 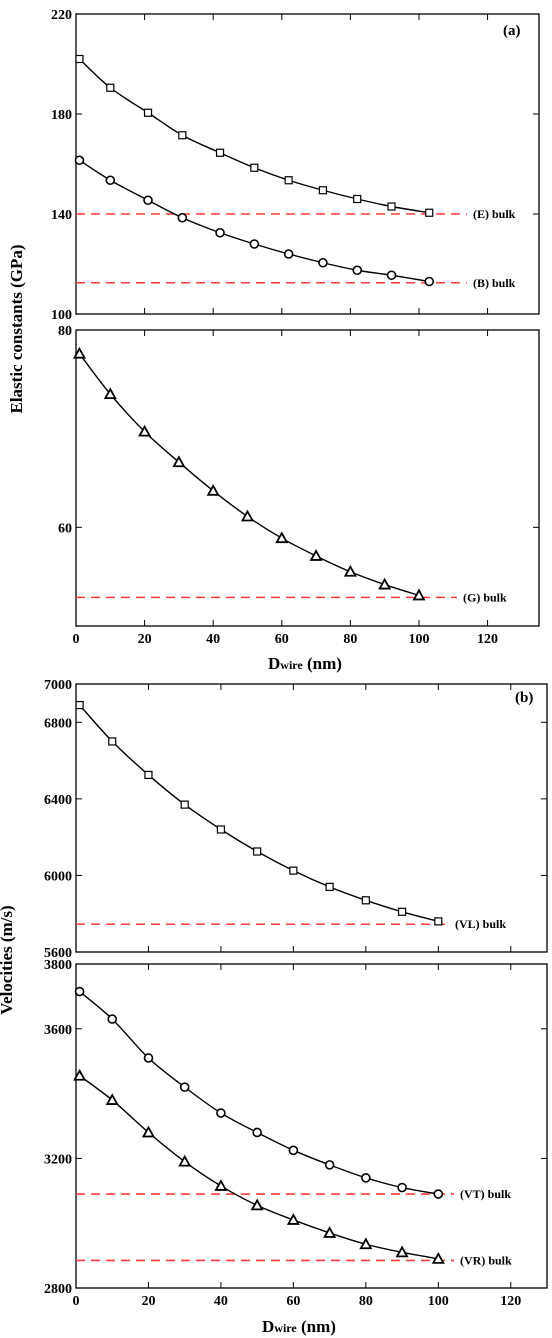 What do you see at coordinates (259, 813) in the screenshot?
I see `series-line-v_l` at bounding box center [259, 813].